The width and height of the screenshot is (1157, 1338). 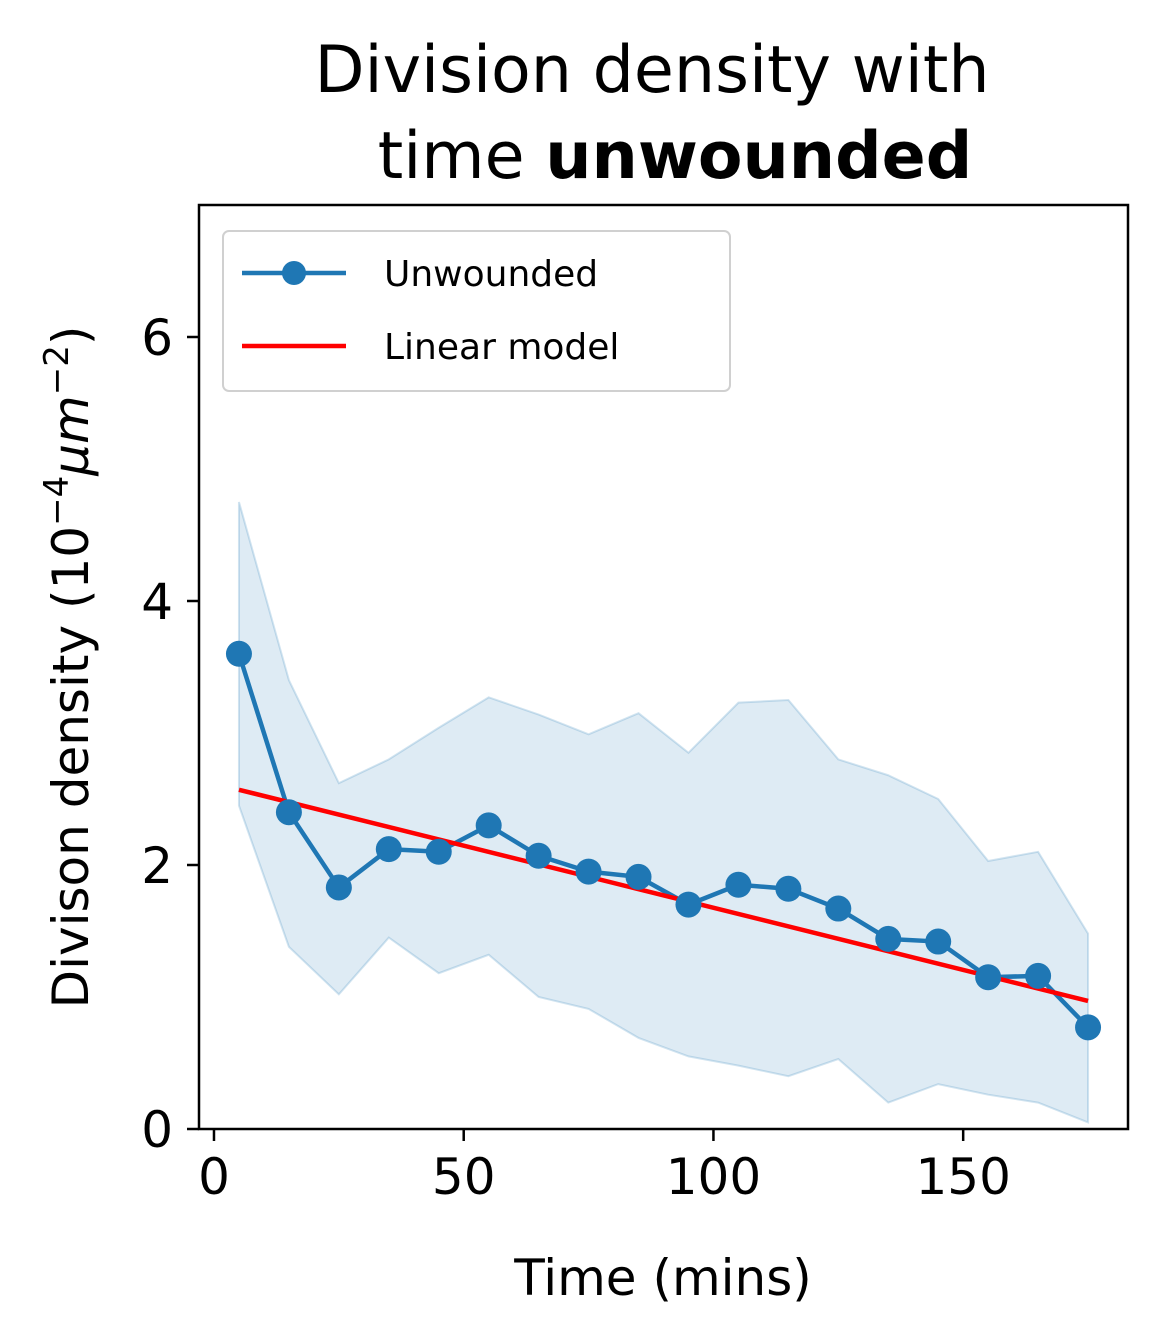 I want to click on y-axis-label-main: Divison density (10, so click(x=71, y=767).